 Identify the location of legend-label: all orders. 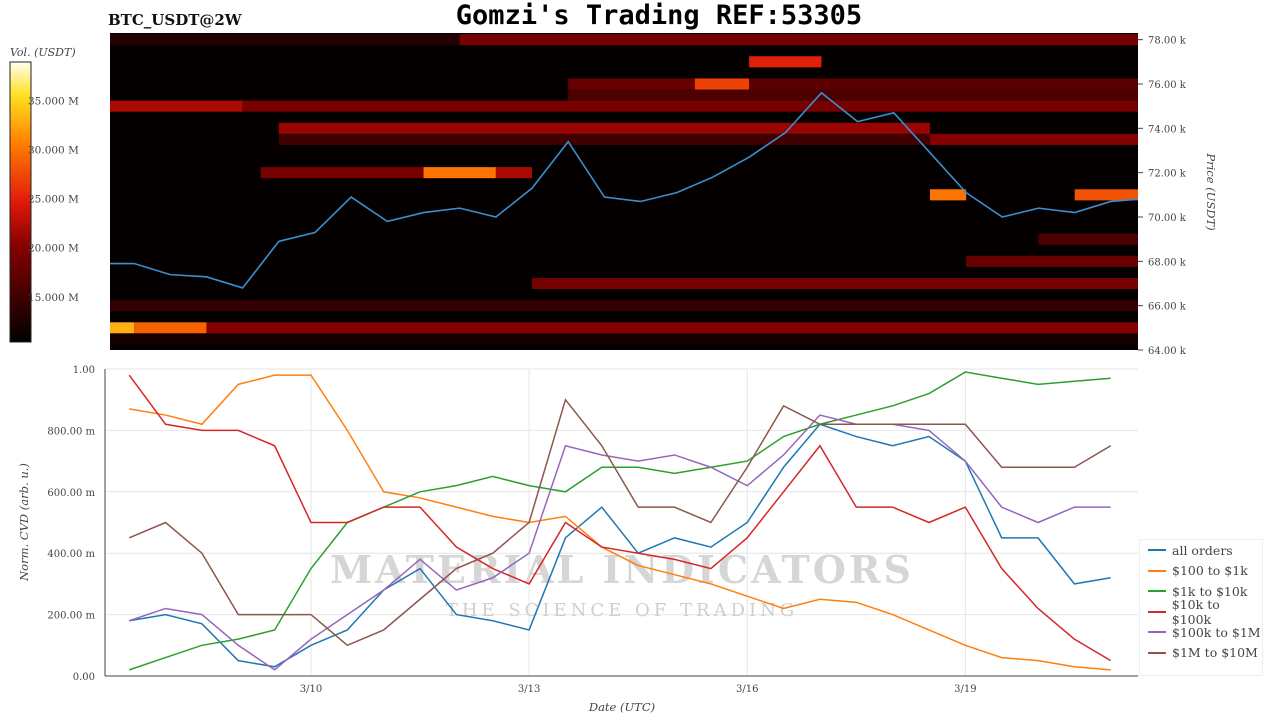
(1202, 550).